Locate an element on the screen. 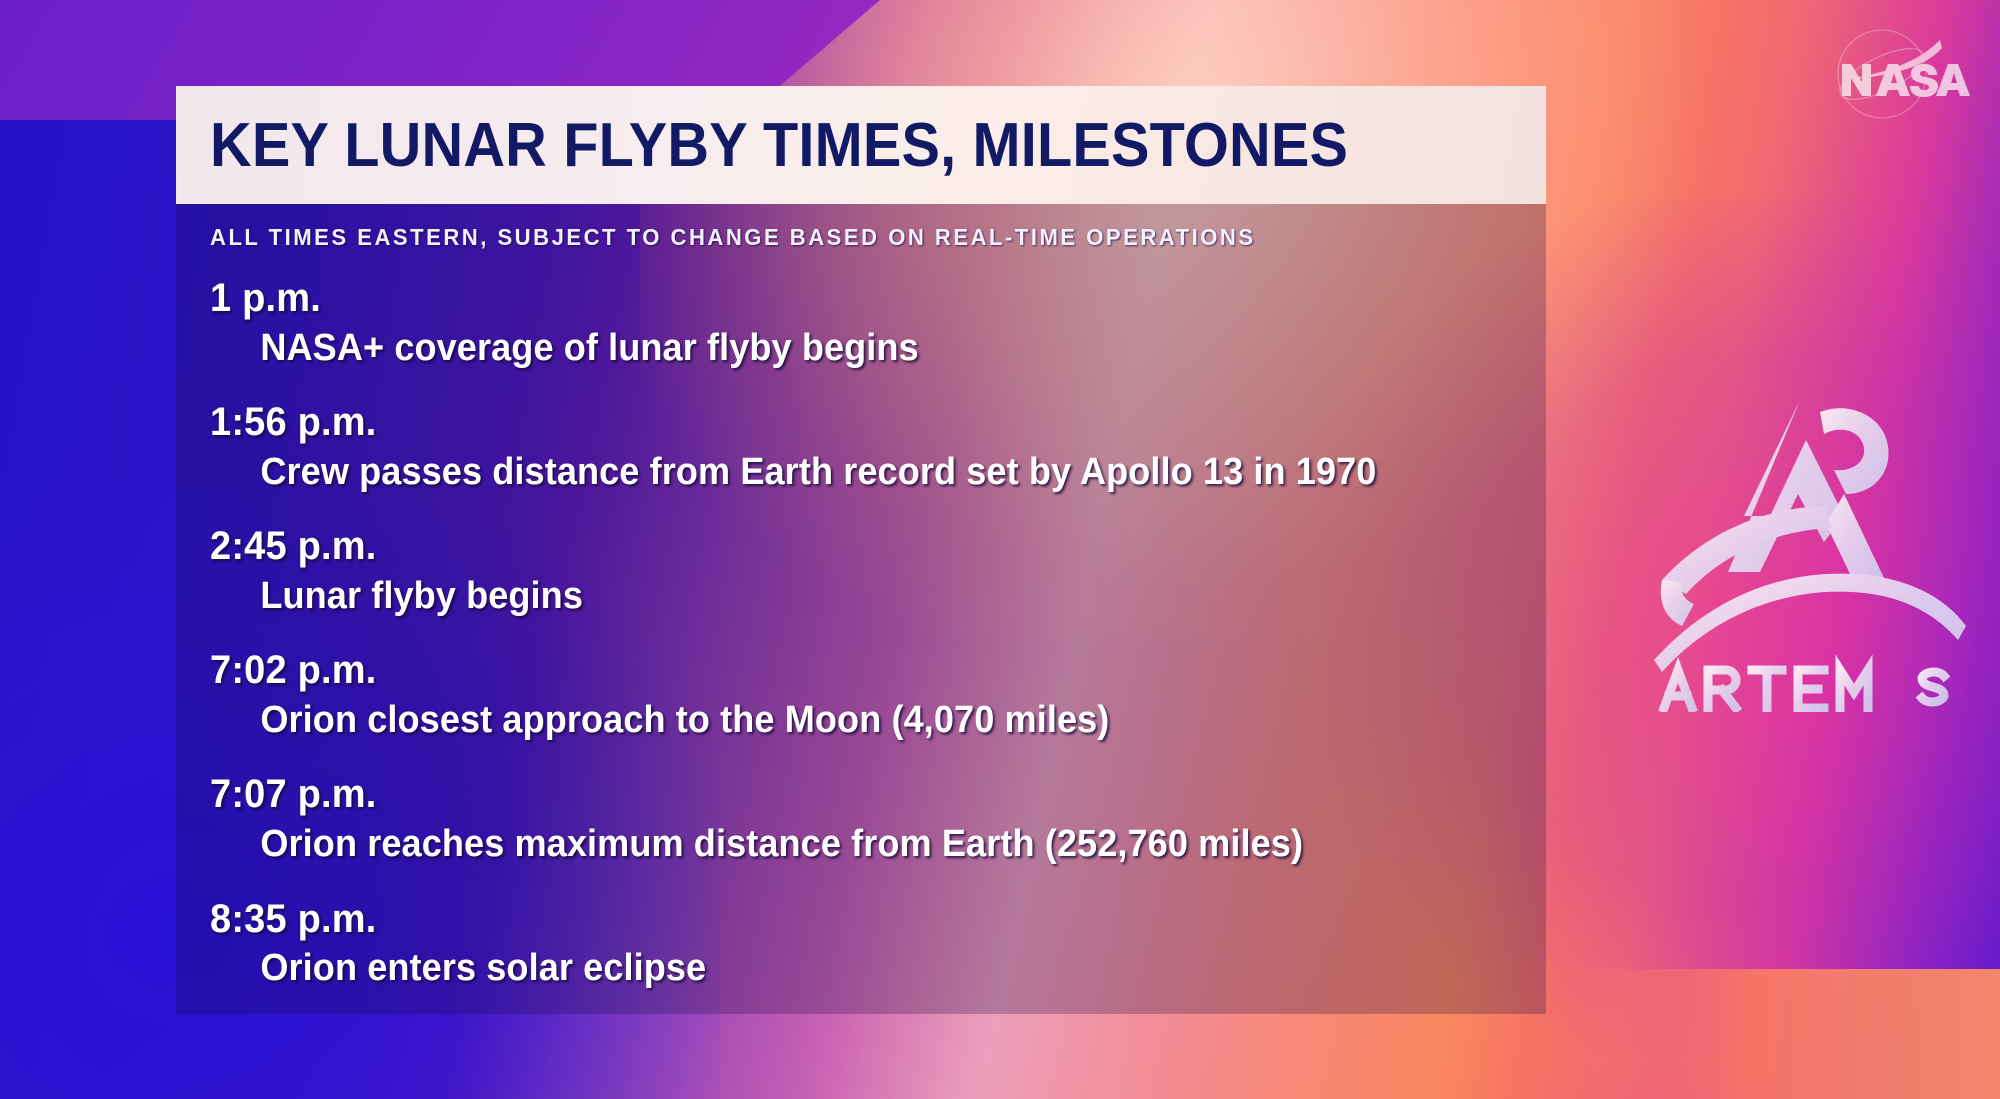  list-item: 8:35 p.m. Orion enters solar eclipse is located at coordinates (860, 944).